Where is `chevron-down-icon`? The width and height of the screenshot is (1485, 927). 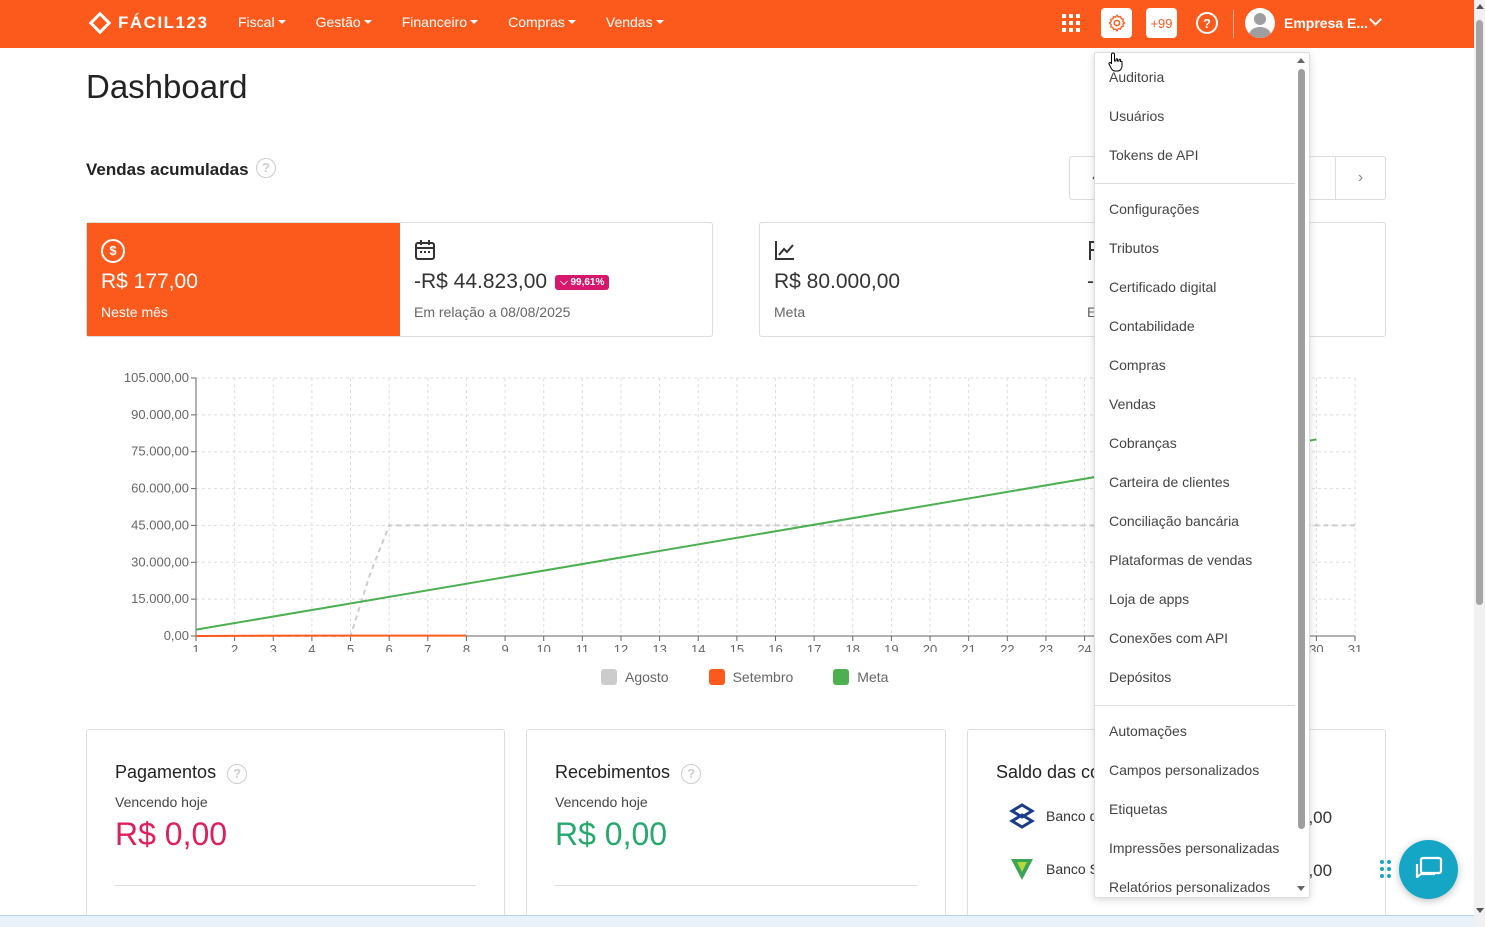 chevron-down-icon is located at coordinates (1375, 19).